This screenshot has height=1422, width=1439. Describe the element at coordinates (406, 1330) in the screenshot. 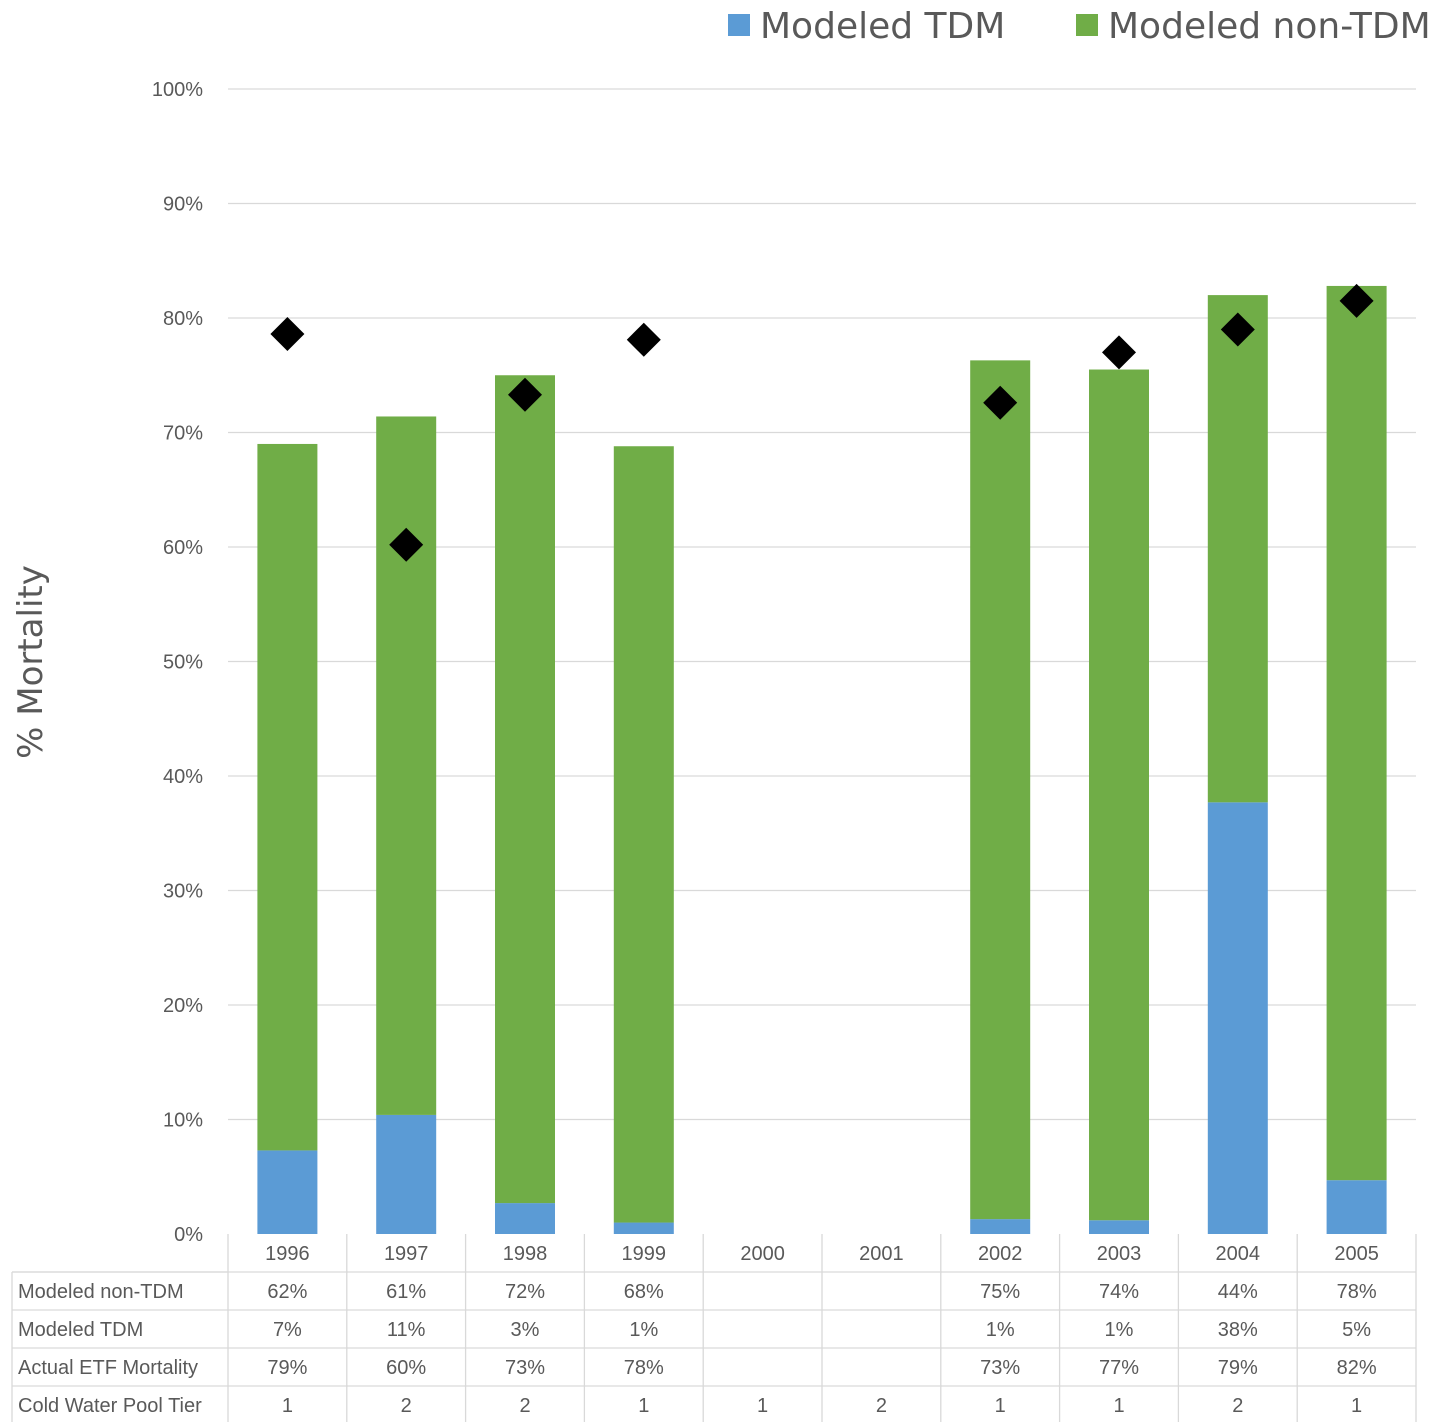

I see `table-cell: 11%` at that location.